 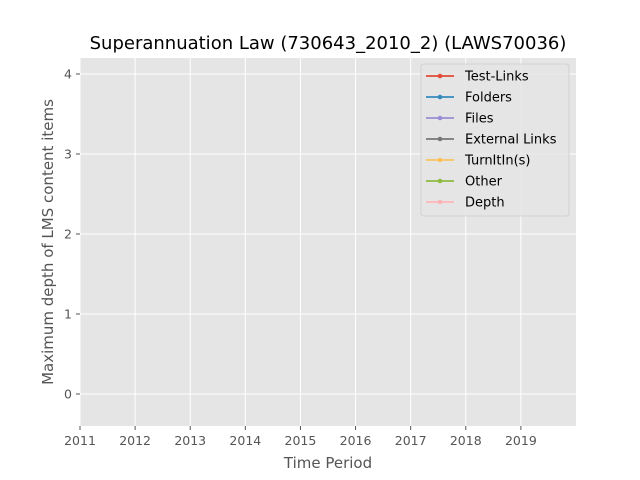 I want to click on legend-box, so click(x=495, y=140).